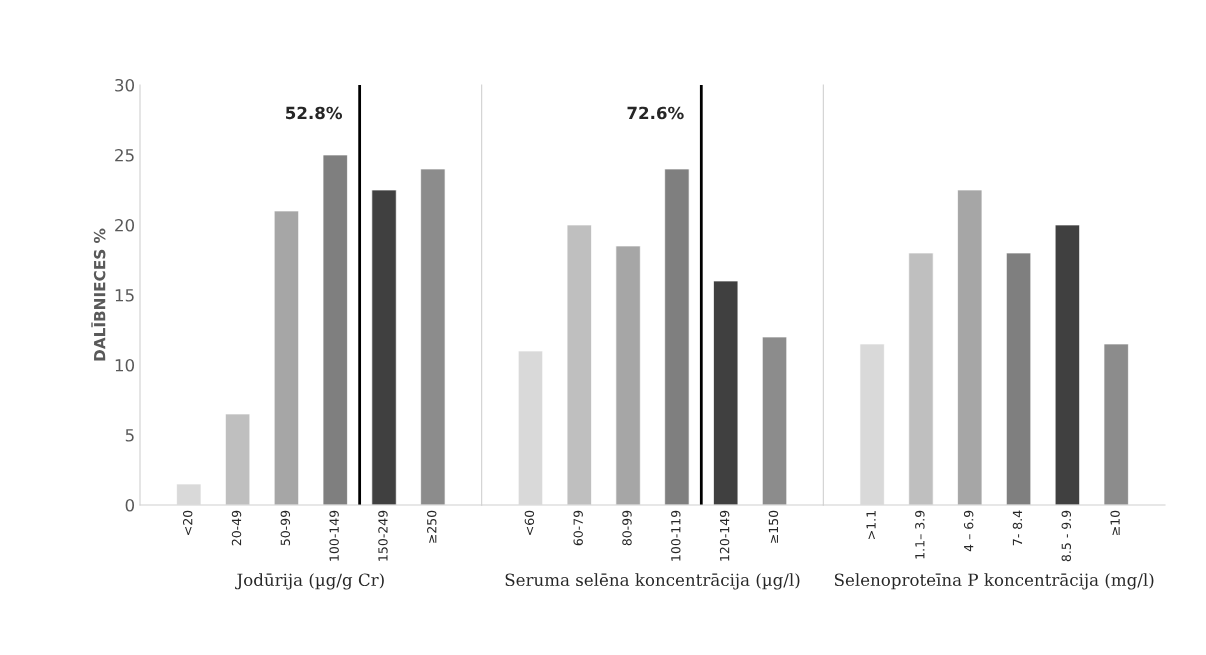  I want to click on y-tick-label: 0, so click(130, 505).